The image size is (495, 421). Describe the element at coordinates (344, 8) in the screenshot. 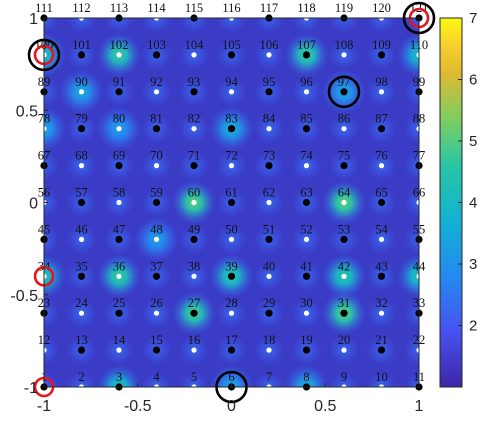

I see `node-label: 119` at that location.